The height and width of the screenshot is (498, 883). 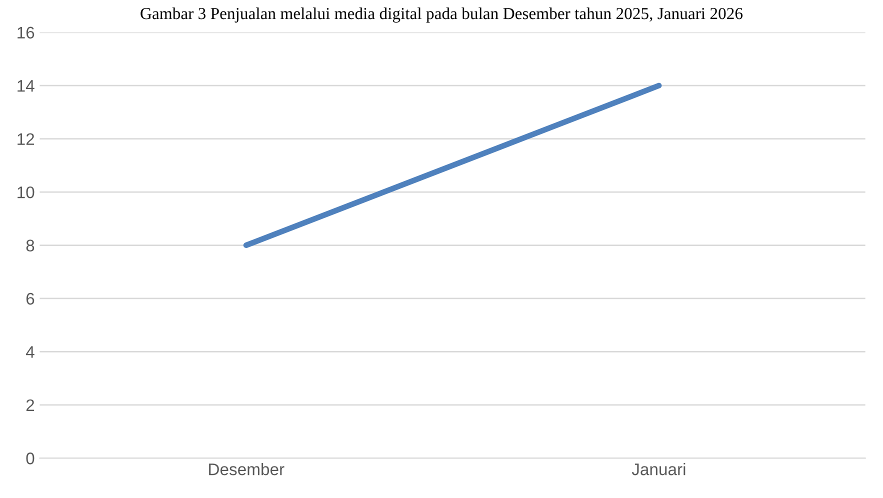 I want to click on y-tick-label: 6, so click(x=30, y=298).